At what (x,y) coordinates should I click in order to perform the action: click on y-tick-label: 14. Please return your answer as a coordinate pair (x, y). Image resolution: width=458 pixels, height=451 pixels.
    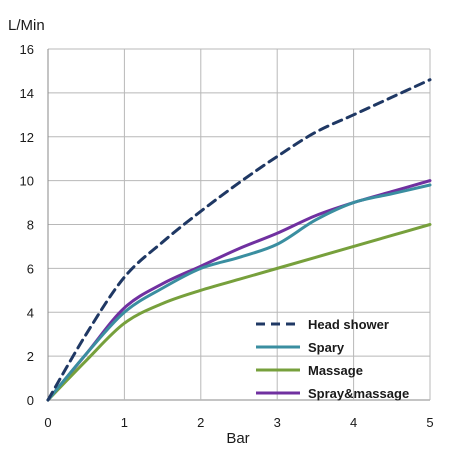
    Looking at the image, I should click on (27, 93).